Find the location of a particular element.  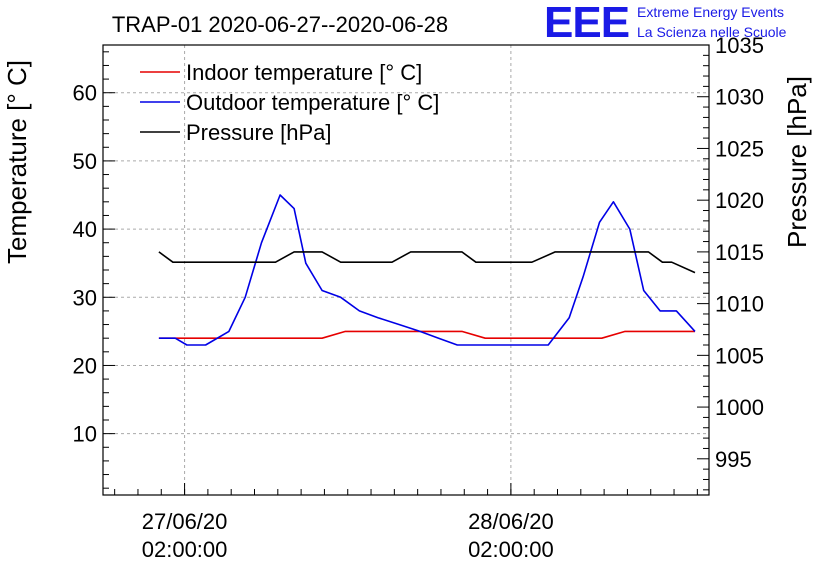

y2-tick-label: 1000 is located at coordinates (739, 407).